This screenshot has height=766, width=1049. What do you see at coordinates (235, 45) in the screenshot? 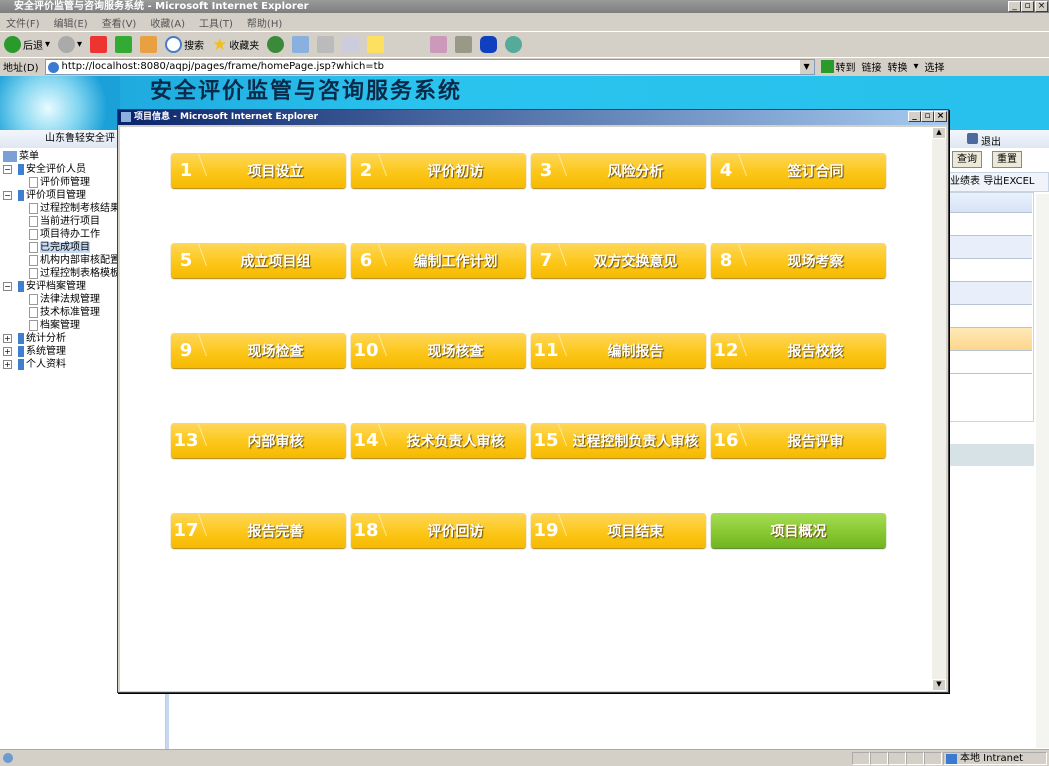
I see `favorites-button: ★ 收藏夹` at bounding box center [235, 45].